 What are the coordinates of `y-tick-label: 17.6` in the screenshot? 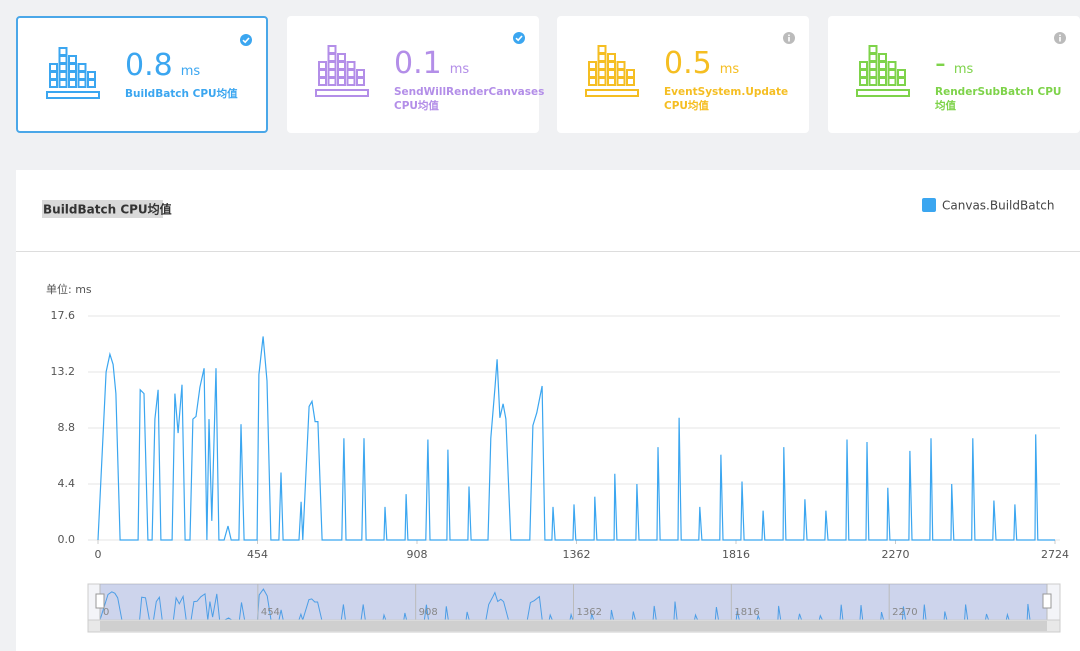 It's located at (63, 315).